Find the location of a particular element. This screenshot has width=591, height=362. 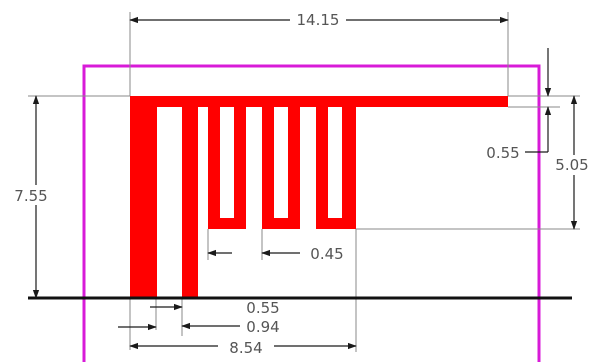

label-feed-offset: 0.94 is located at coordinates (262, 327).